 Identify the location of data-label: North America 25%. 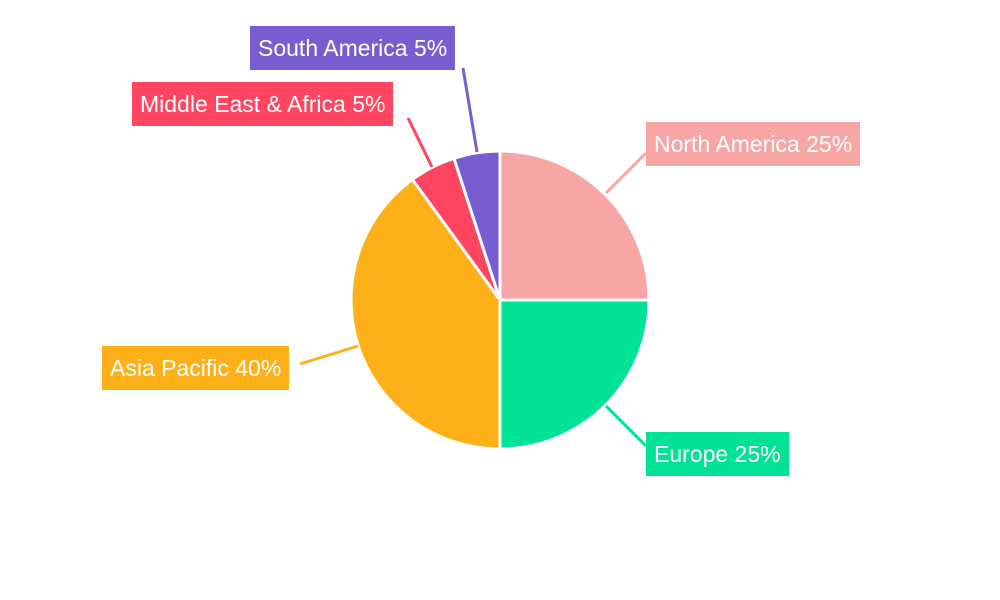
(753, 144).